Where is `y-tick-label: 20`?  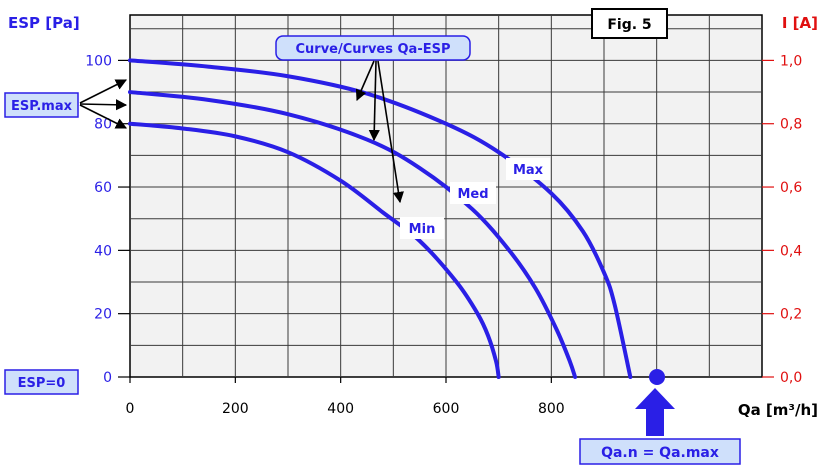 y-tick-label: 20 is located at coordinates (103, 315).